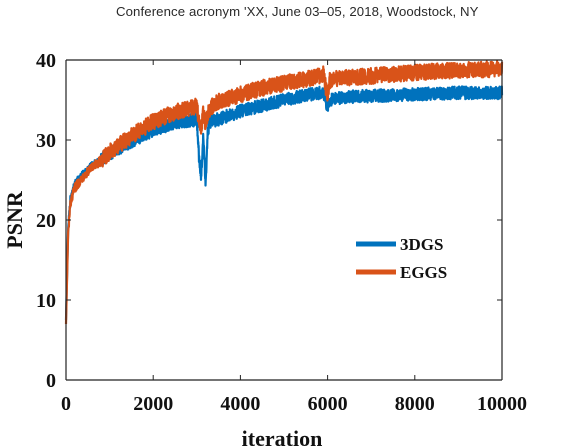 This screenshot has height=448, width=588. What do you see at coordinates (153, 404) in the screenshot?
I see `x-tick-label: 2000` at bounding box center [153, 404].